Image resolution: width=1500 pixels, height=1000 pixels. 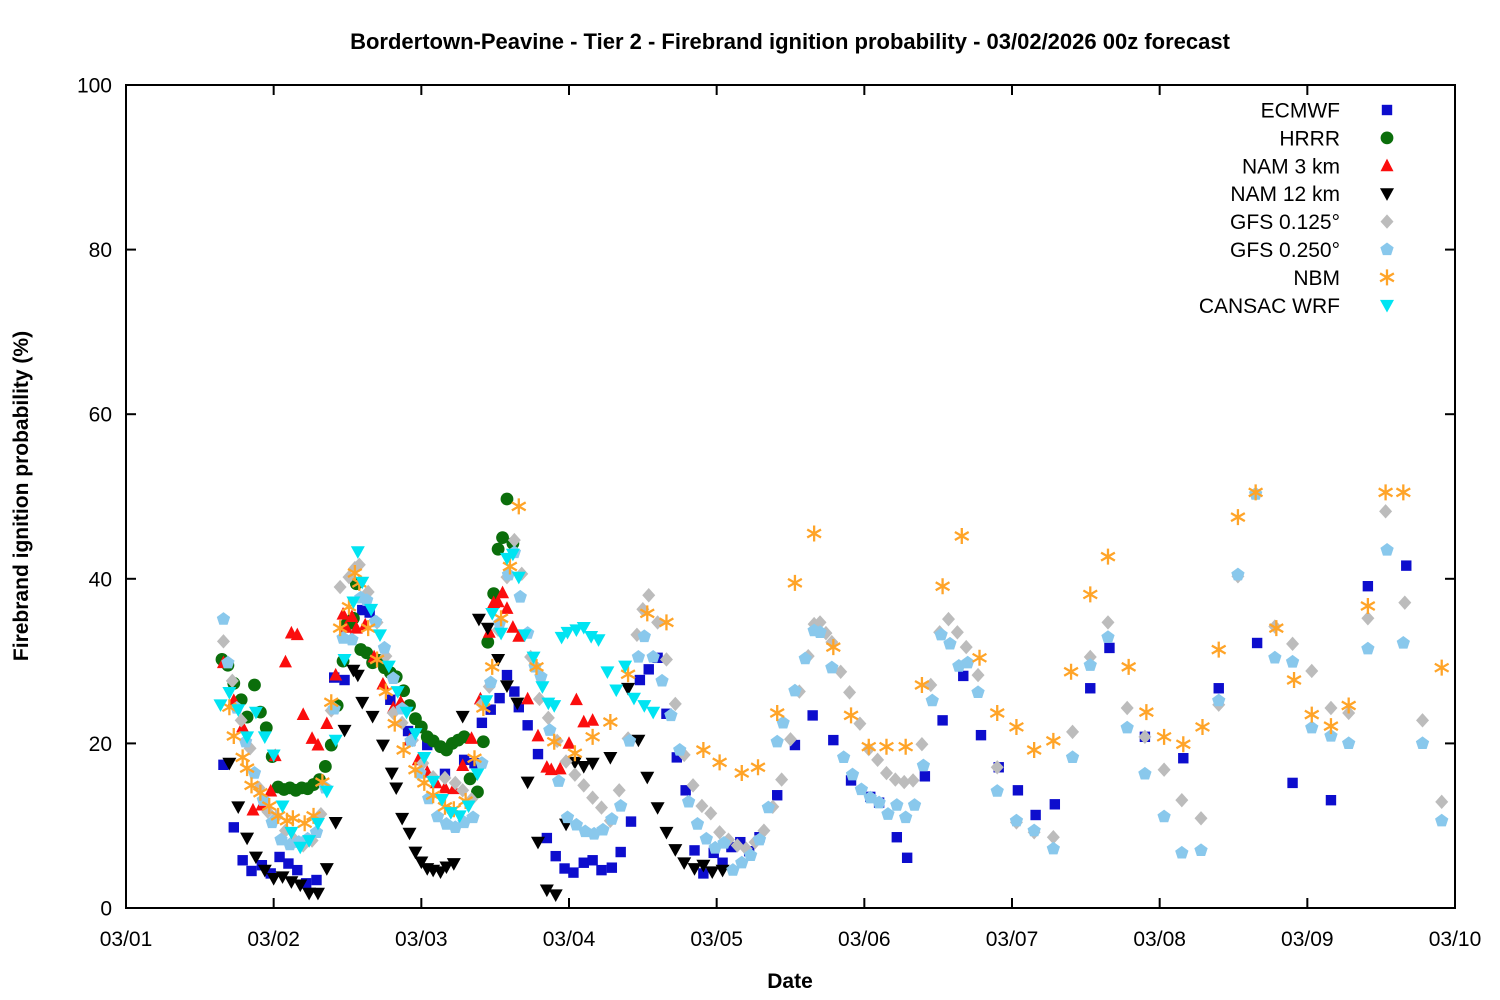 I want to click on x-tick-label: 03/07, so click(x=1012, y=939).